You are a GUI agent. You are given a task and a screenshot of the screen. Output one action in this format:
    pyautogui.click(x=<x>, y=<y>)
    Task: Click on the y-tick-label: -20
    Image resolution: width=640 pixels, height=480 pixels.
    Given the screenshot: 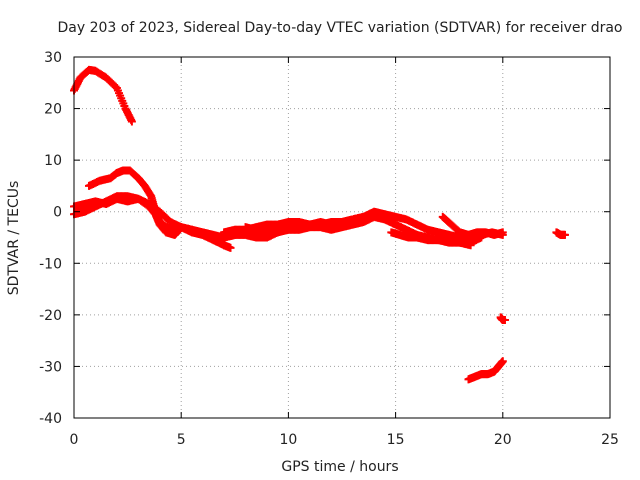 What is the action you would take?
    pyautogui.click(x=50, y=316)
    